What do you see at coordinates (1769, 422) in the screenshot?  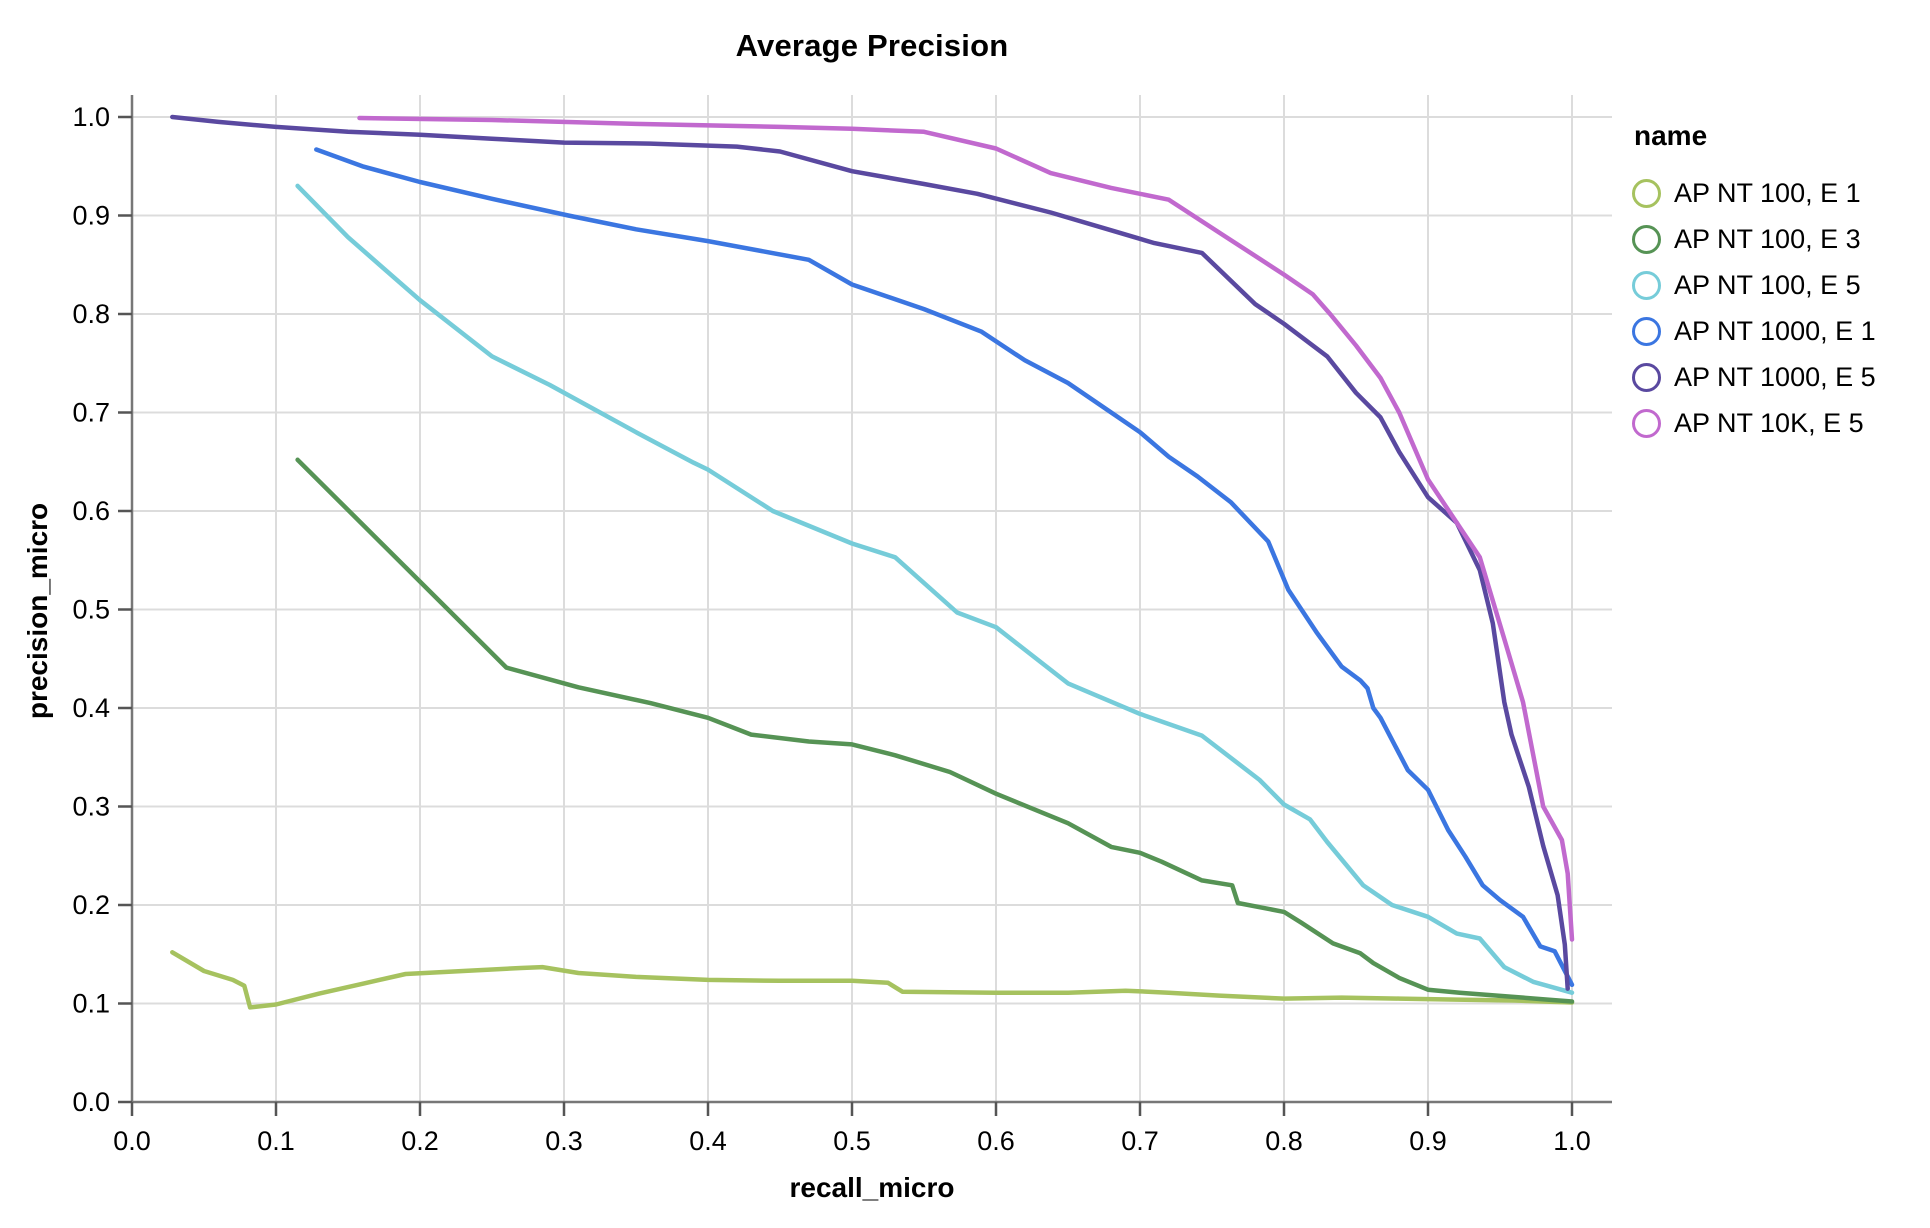 I see `legend-item-label: AP NT 10K, E 5` at bounding box center [1769, 422].